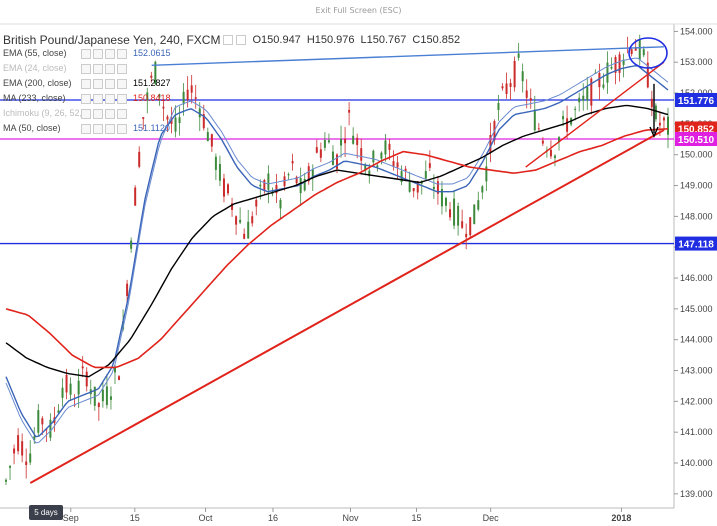 Image resolution: width=717 pixels, height=526 pixels. What do you see at coordinates (34, 98) in the screenshot?
I see `legend-label: MA (233, close)` at bounding box center [34, 98].